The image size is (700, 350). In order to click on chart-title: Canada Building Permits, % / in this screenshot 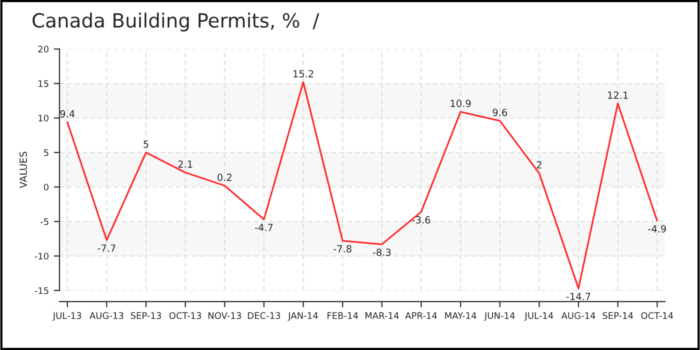, I will do `click(176, 22)`.